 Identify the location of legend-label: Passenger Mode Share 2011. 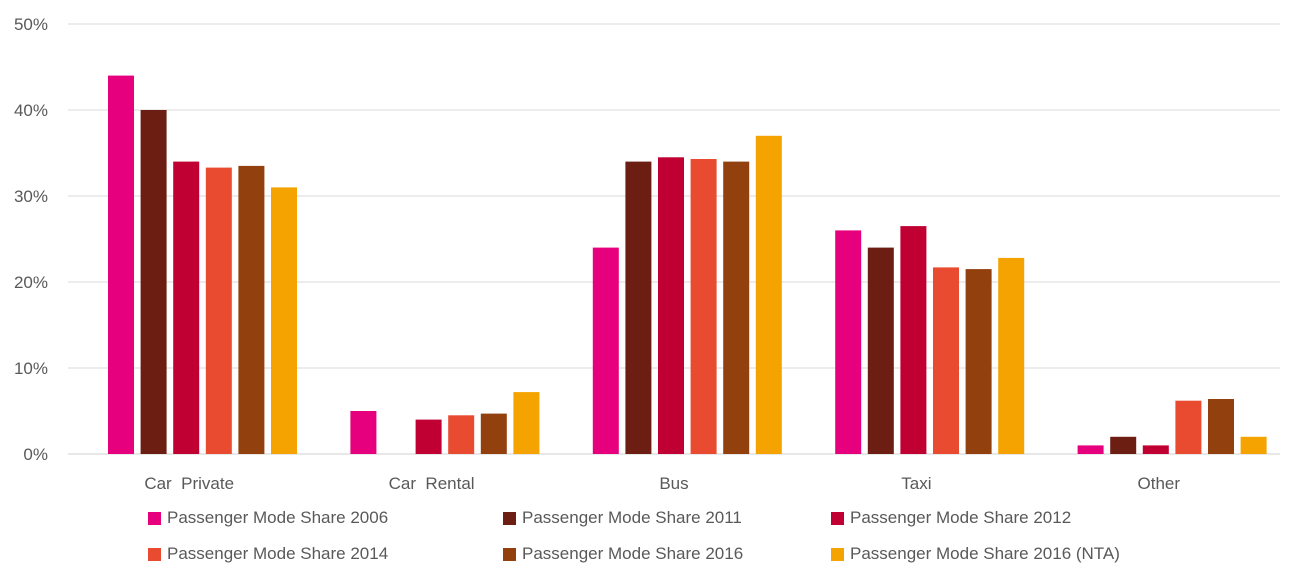
(632, 517).